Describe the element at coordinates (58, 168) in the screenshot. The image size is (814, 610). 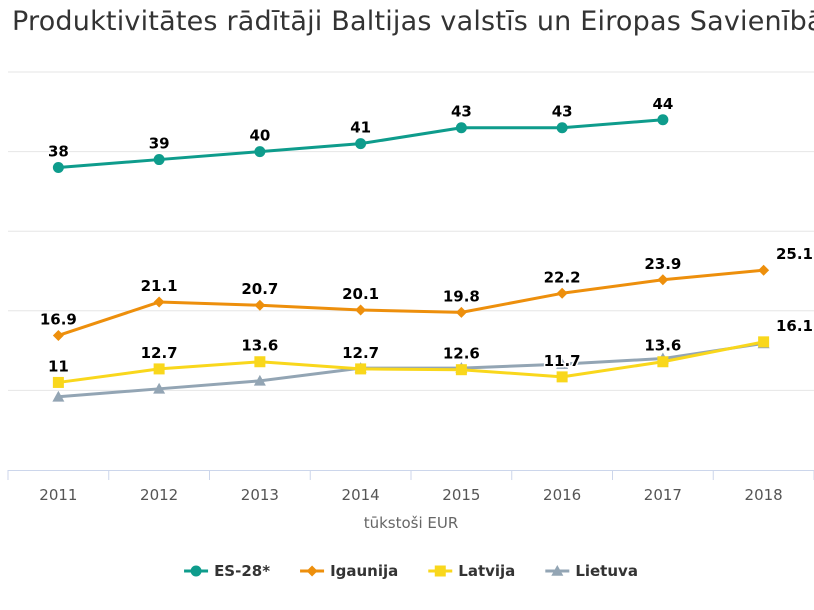
I see `data-point-es-28-2011` at that location.